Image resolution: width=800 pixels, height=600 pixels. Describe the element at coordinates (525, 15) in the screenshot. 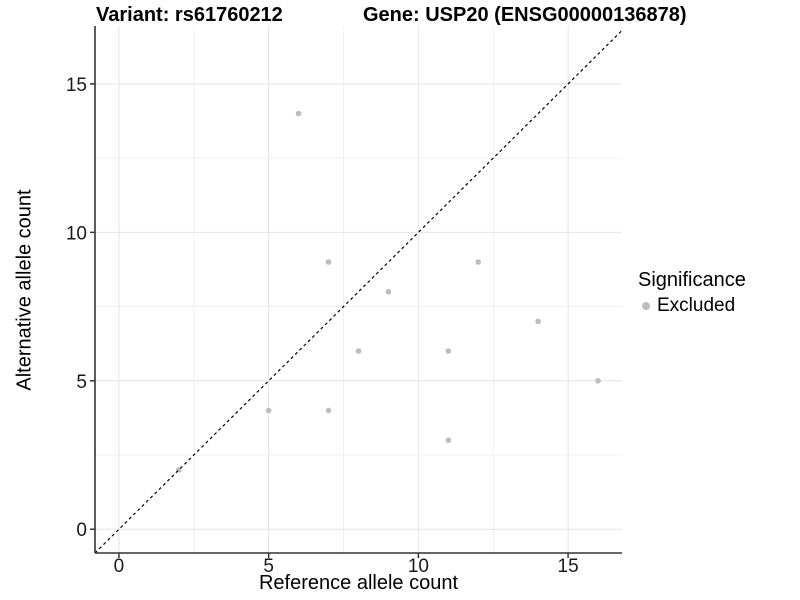

I see `plot-title-gene: Gene: USP20 (ENSG00000136878)` at that location.